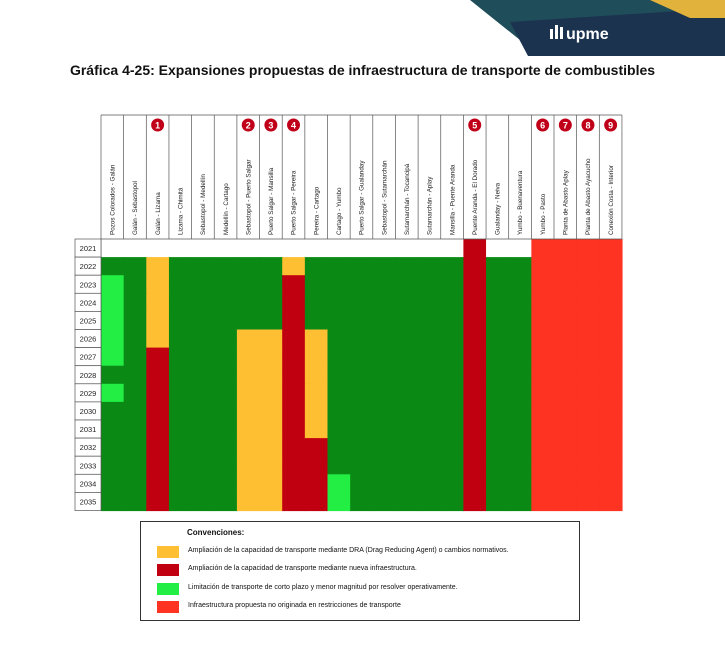  Describe the element at coordinates (88, 393) in the screenshot. I see `year-label-2029: 2029` at that location.